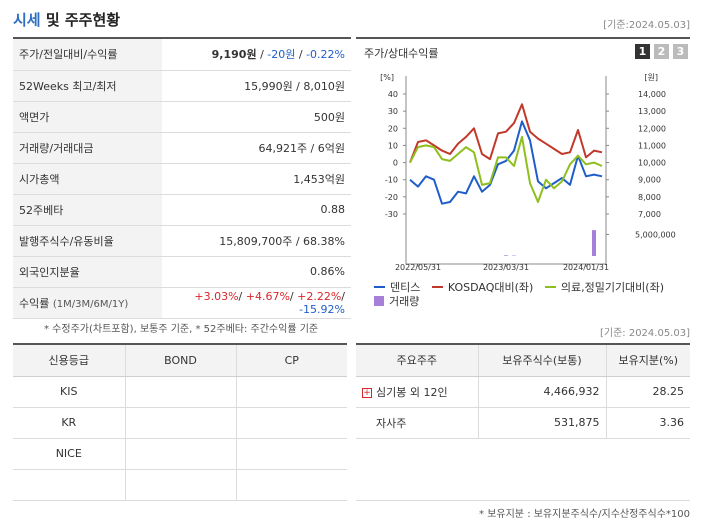 This screenshot has width=702, height=525. I want to click on return-1m: +3.03%, so click(216, 296).